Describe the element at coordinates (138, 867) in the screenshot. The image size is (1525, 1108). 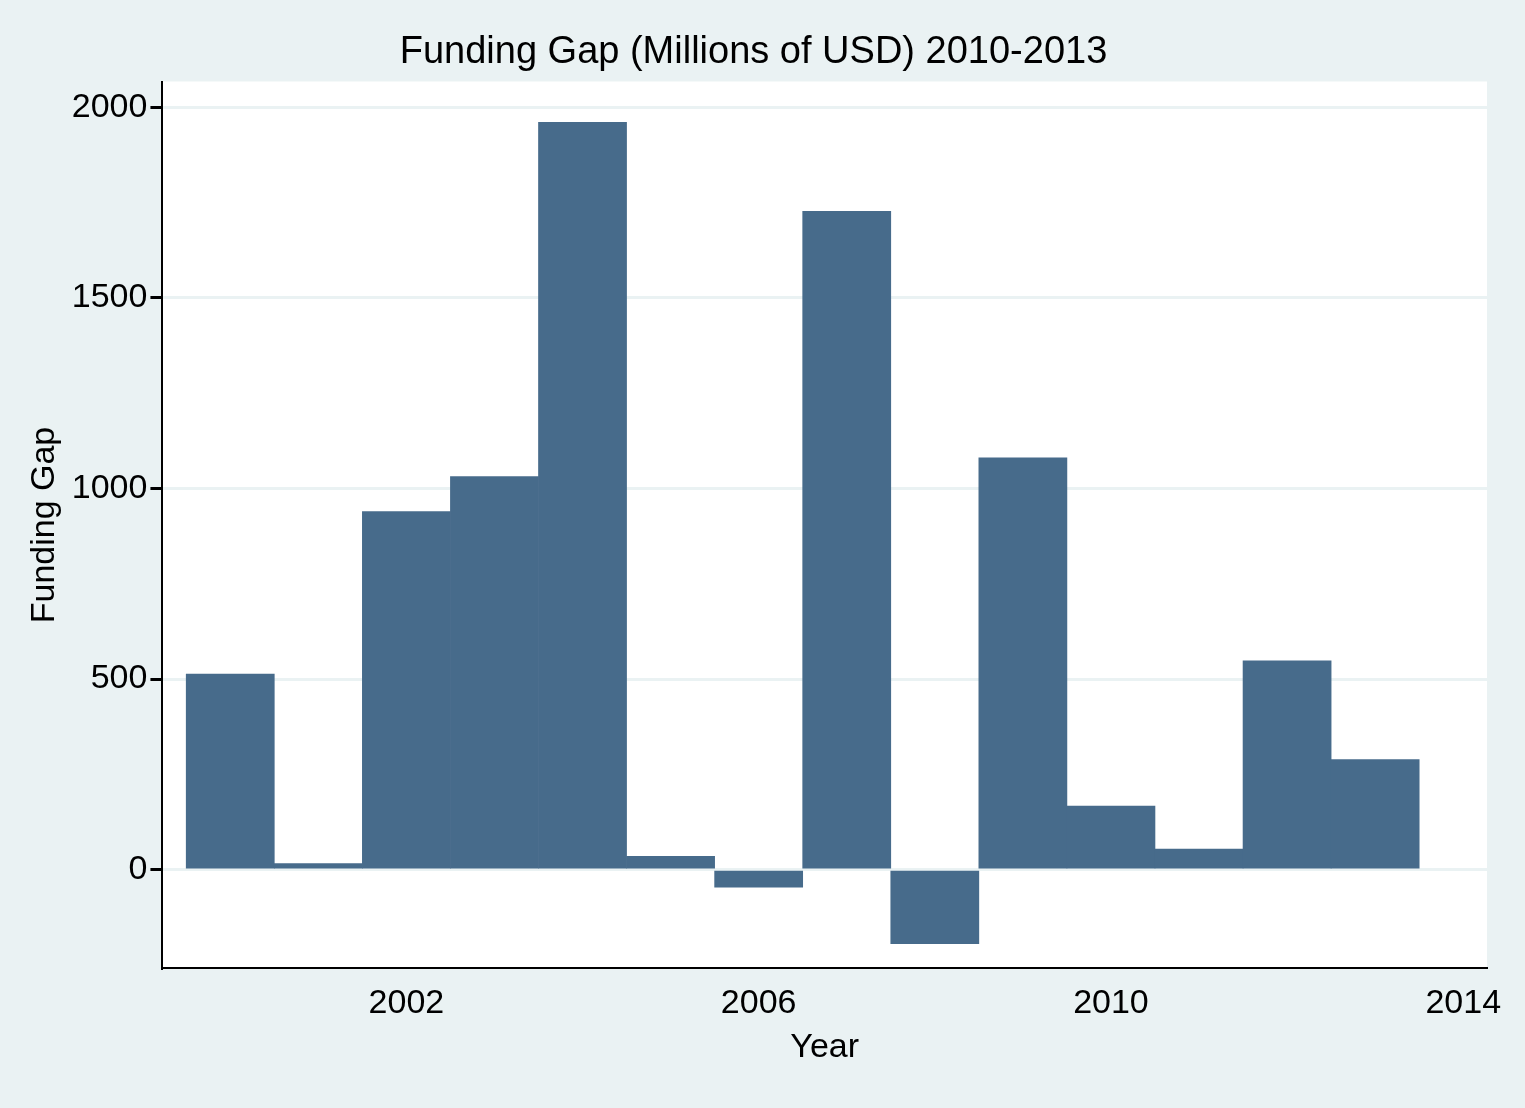
I see `y-tick-label: 0` at that location.